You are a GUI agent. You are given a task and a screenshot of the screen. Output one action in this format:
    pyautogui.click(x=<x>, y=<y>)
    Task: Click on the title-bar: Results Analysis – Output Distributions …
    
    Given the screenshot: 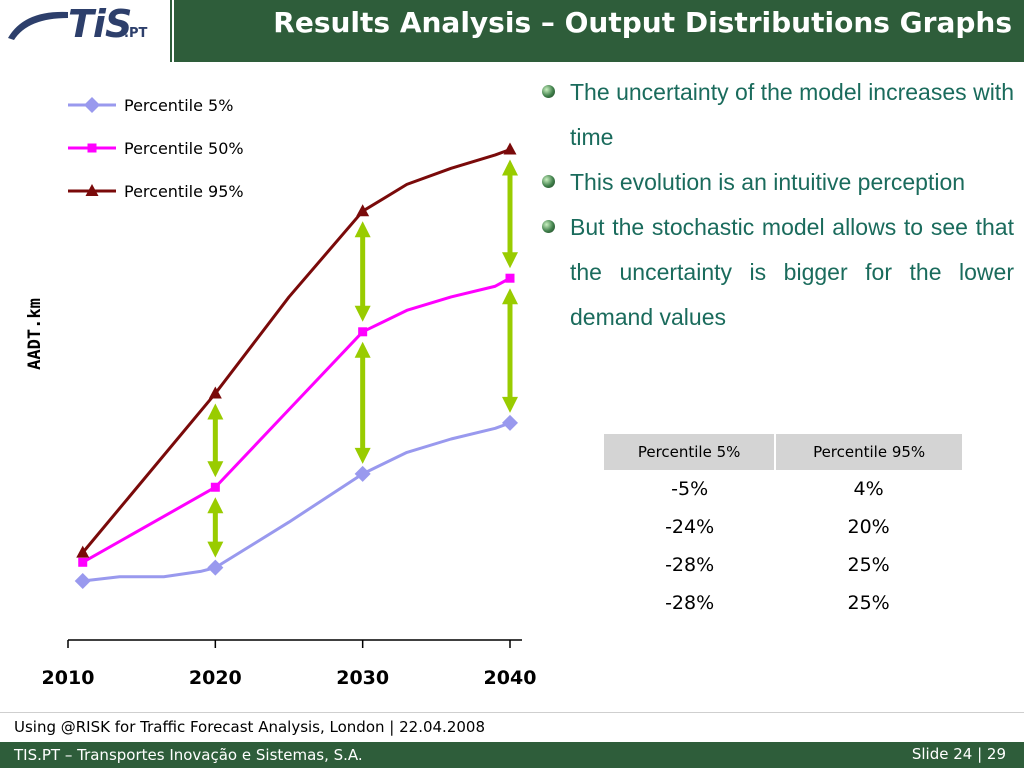 What is the action you would take?
    pyautogui.click(x=599, y=31)
    